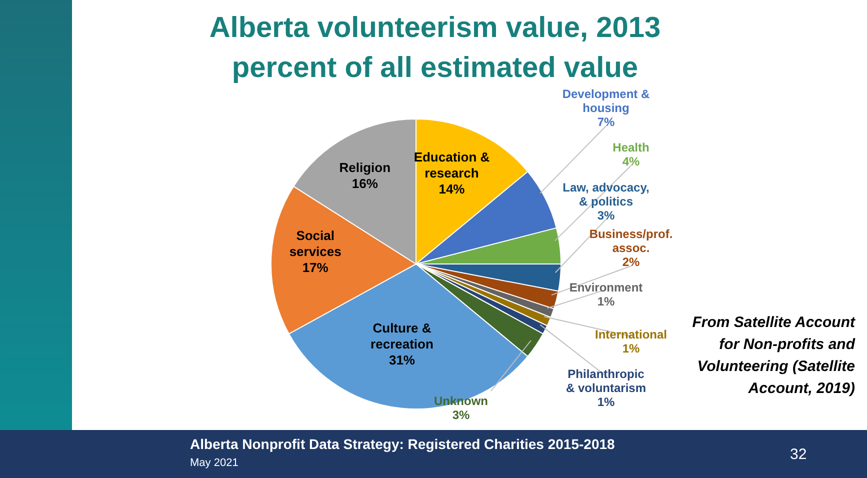  What do you see at coordinates (606, 287) in the screenshot?
I see `slice-label: Environment` at bounding box center [606, 287].